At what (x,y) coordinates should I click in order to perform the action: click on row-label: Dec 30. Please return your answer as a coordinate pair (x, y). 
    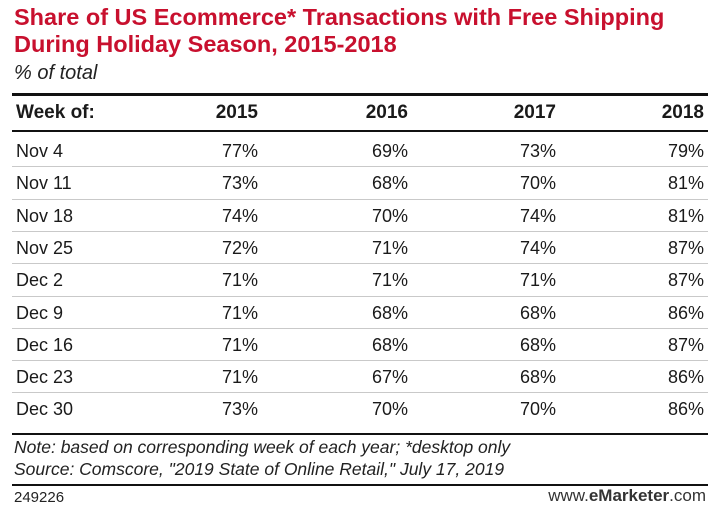
    Looking at the image, I should click on (45, 409).